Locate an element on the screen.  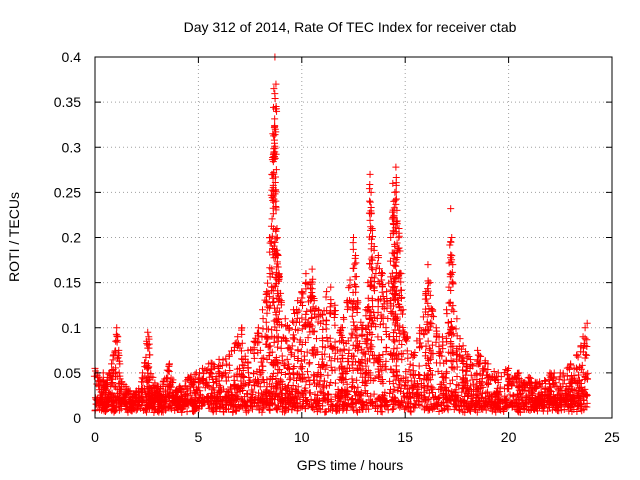
y-tick-label: 0.05 is located at coordinates (67, 373).